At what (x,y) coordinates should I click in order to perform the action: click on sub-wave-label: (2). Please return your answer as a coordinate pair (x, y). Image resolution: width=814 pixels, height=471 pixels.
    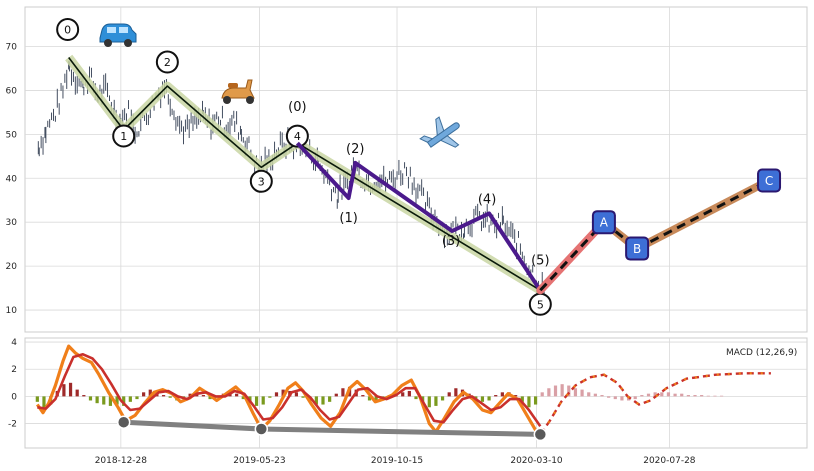
    Looking at the image, I should click on (355, 149).